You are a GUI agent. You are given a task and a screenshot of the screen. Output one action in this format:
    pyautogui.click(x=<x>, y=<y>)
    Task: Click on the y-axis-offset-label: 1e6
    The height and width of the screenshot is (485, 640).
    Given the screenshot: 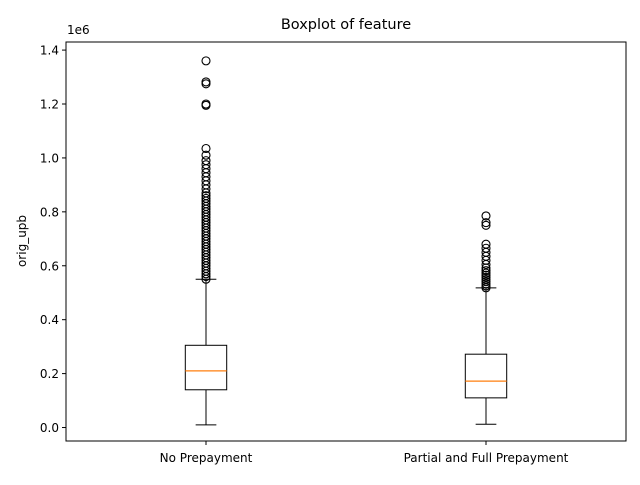 What is the action you would take?
    pyautogui.click(x=78, y=30)
    